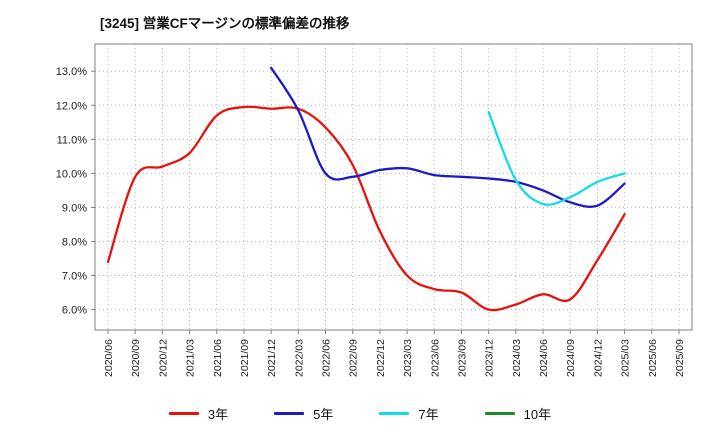 This screenshot has height=440, width=720. I want to click on x-tick-label: 2024/12, so click(598, 358).